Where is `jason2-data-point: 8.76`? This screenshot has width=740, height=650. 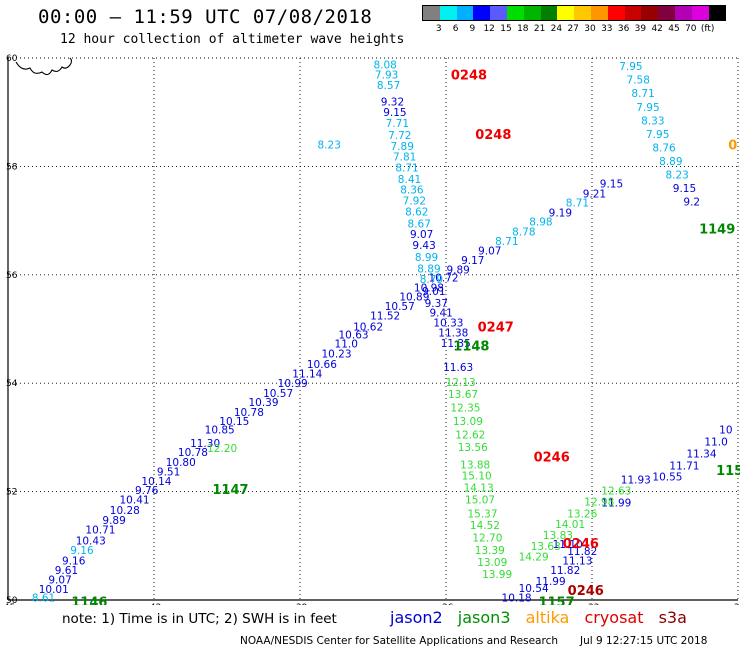 jason2-data-point: 8.76 is located at coordinates (664, 148).